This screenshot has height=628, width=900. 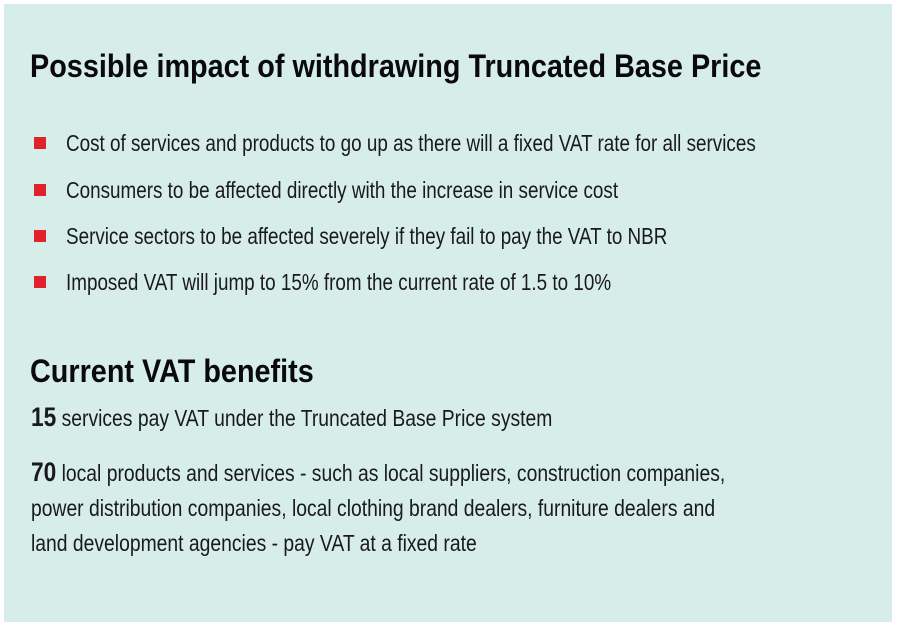 I want to click on section-title-benefits: Current VAT benefits, so click(x=187, y=371).